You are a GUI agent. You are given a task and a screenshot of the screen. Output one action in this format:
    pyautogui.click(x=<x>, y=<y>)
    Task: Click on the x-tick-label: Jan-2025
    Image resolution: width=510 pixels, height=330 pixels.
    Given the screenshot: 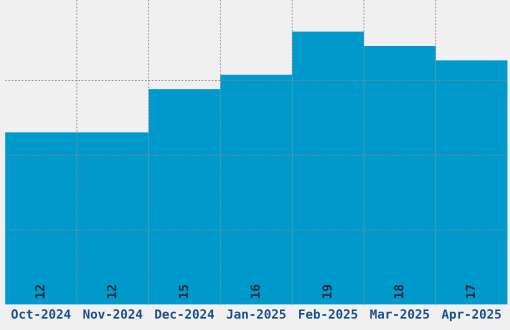 What is the action you would take?
    pyautogui.click(x=256, y=314)
    